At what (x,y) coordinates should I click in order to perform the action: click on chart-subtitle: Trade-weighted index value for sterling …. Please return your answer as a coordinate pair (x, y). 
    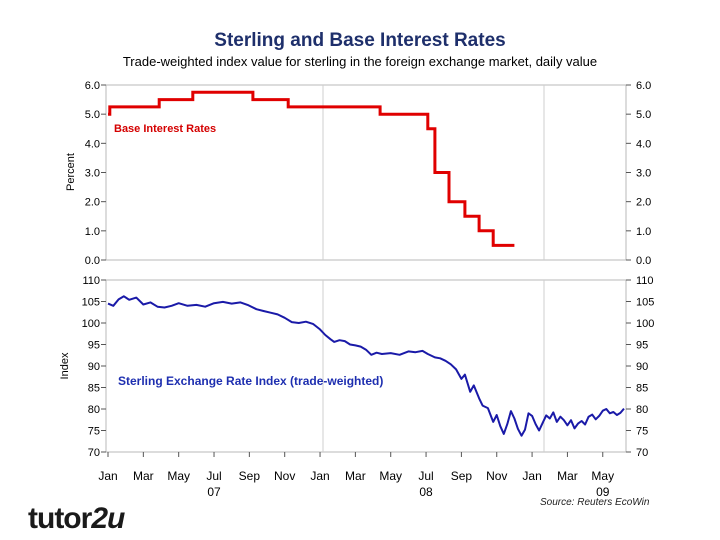
    Looking at the image, I should click on (360, 61).